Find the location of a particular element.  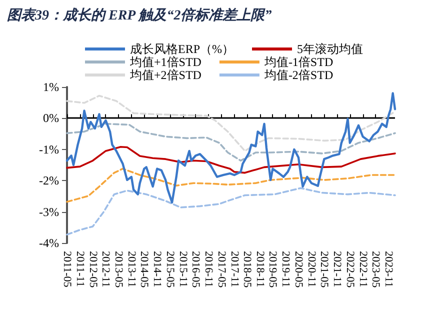

x-tick-label: 2012-11 is located at coordinates (106, 269).